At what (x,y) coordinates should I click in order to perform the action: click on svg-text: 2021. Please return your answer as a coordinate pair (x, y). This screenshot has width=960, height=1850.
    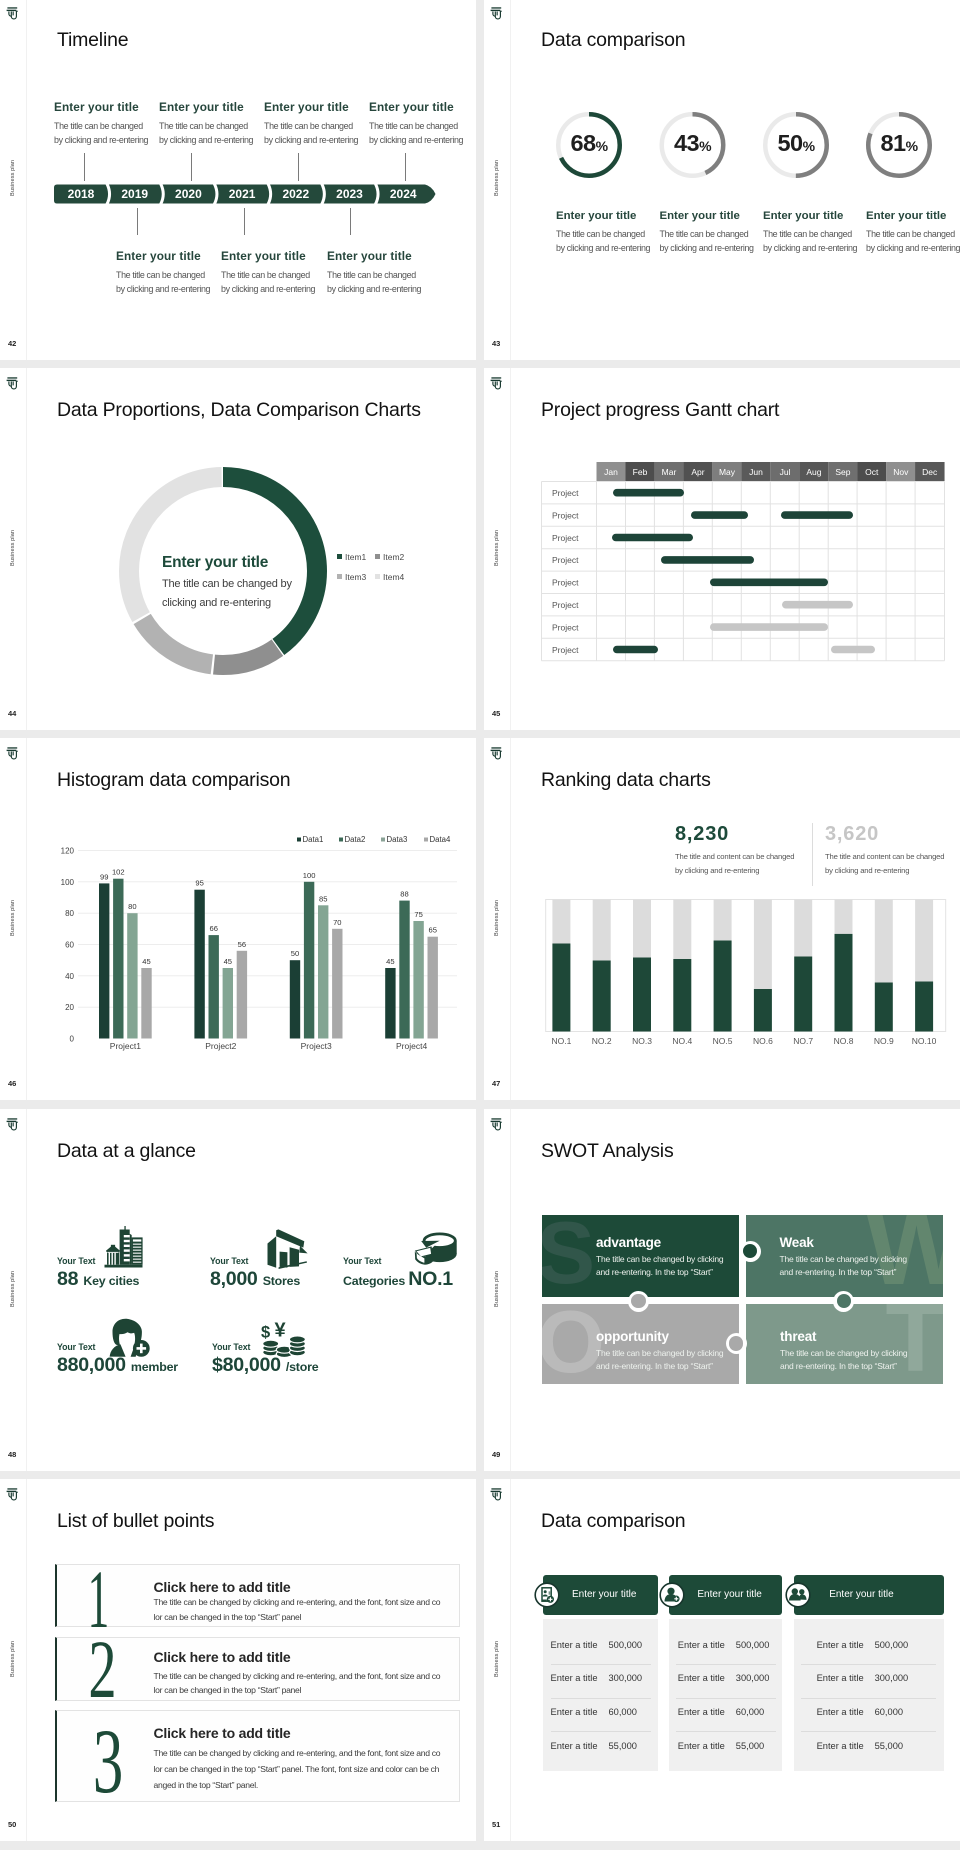
    Looking at the image, I should click on (242, 194).